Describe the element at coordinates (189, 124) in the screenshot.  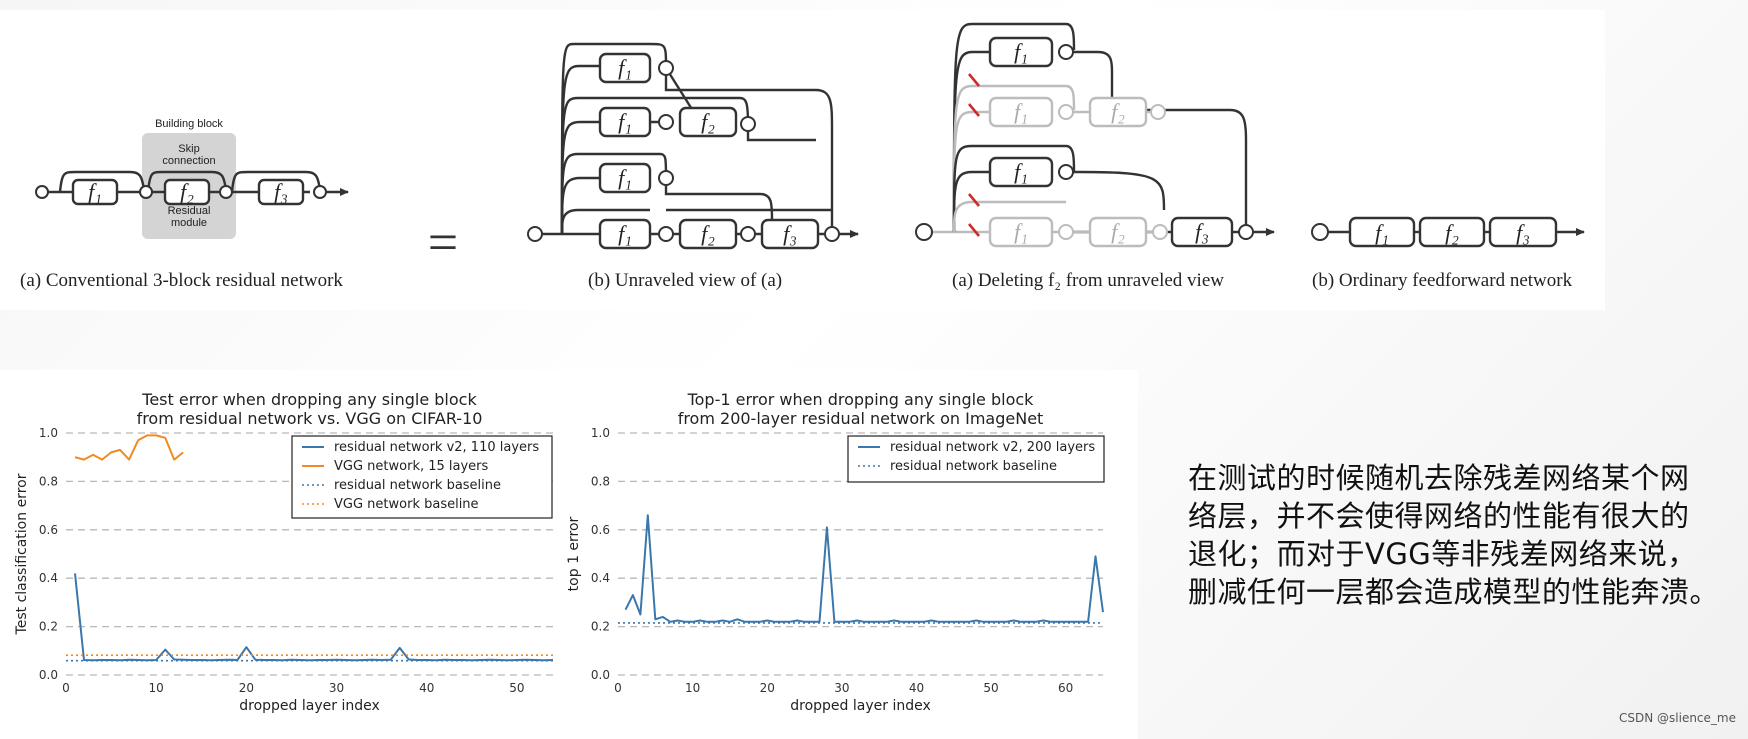
I see `building-block-label: Building block` at that location.